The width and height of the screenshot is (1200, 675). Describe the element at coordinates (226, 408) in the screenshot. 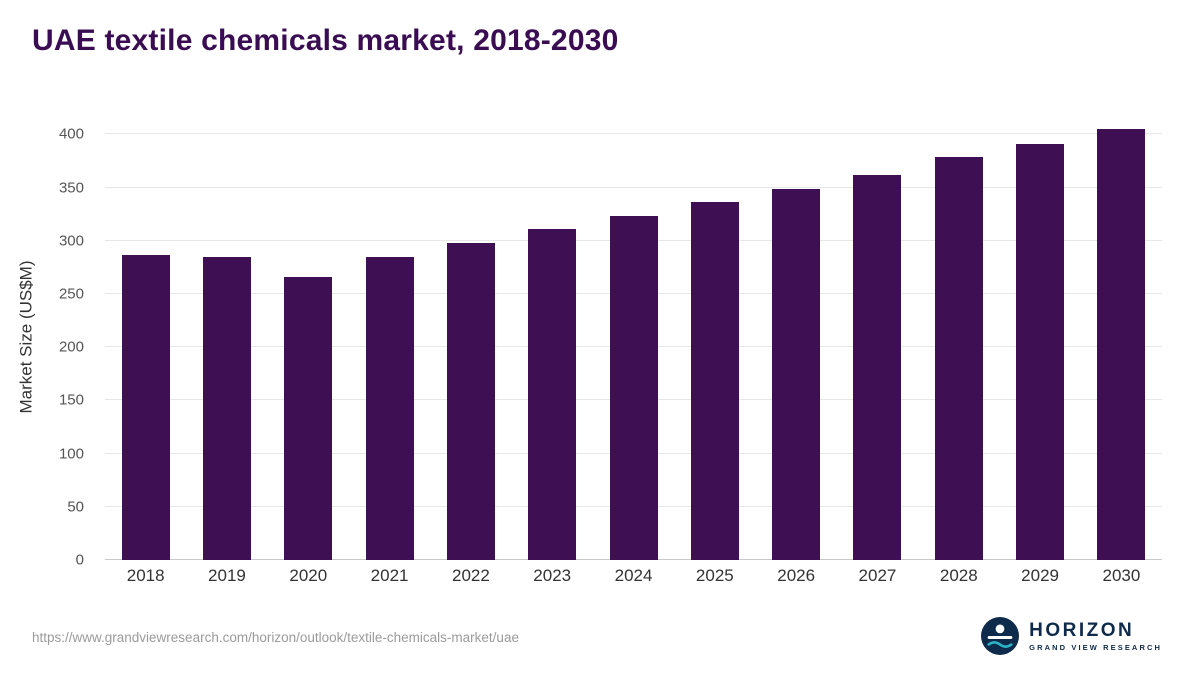

I see `bar-2019` at that location.